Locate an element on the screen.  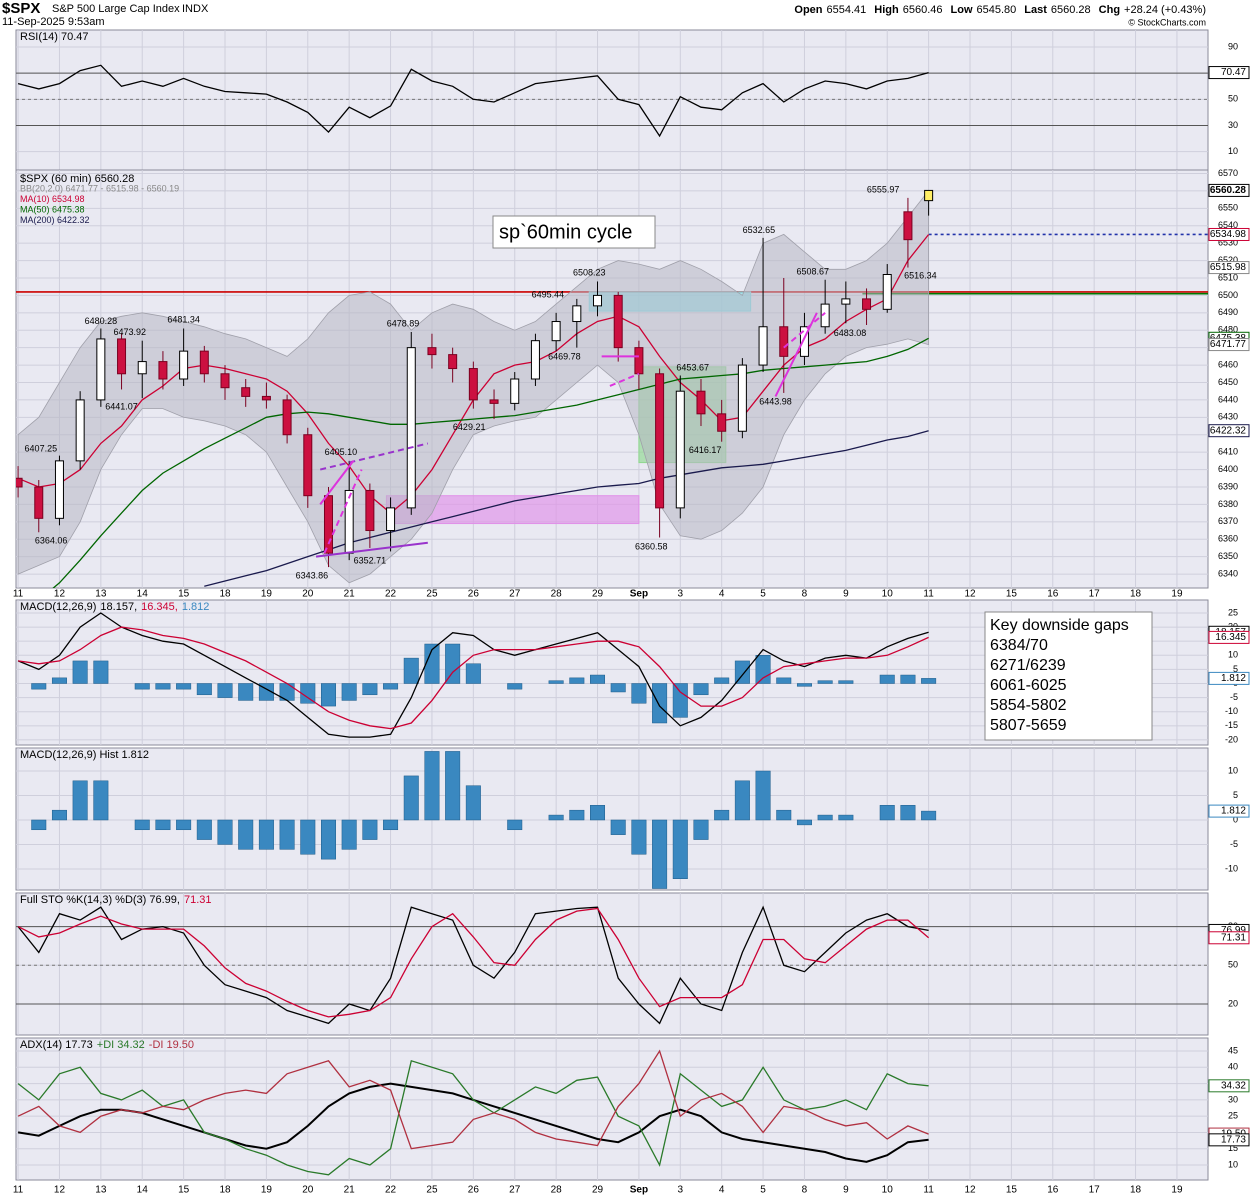
y-tick-label: 20 is located at coordinates (1233, 1003).